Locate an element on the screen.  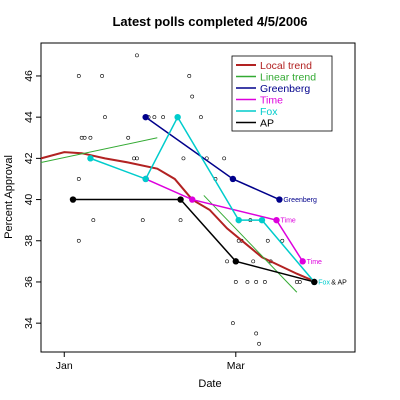
y-axis: 34 36 38 40 42 44 46 is located at coordinates (32, 199).